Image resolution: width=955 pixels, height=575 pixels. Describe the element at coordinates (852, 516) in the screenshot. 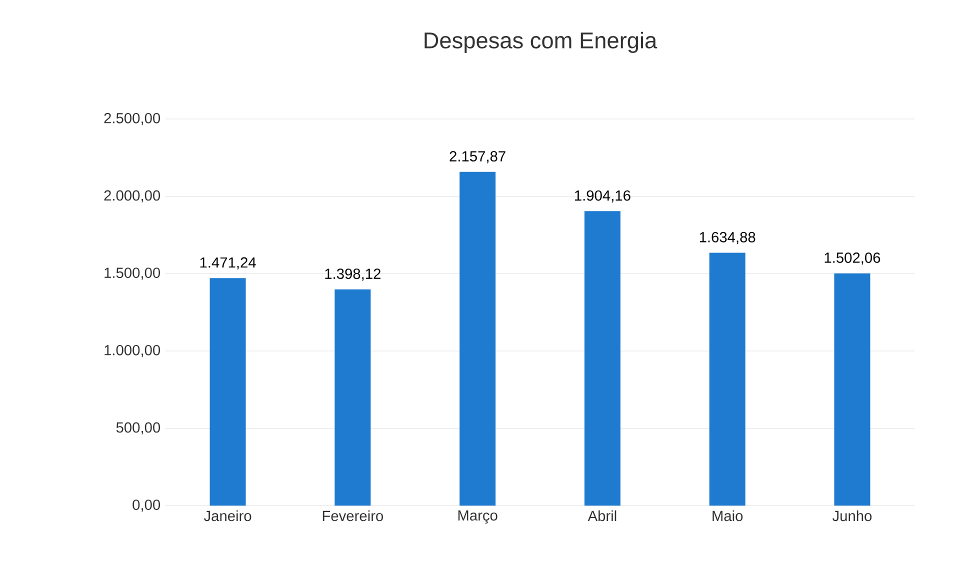

I see `x-tick-label: Junho` at that location.